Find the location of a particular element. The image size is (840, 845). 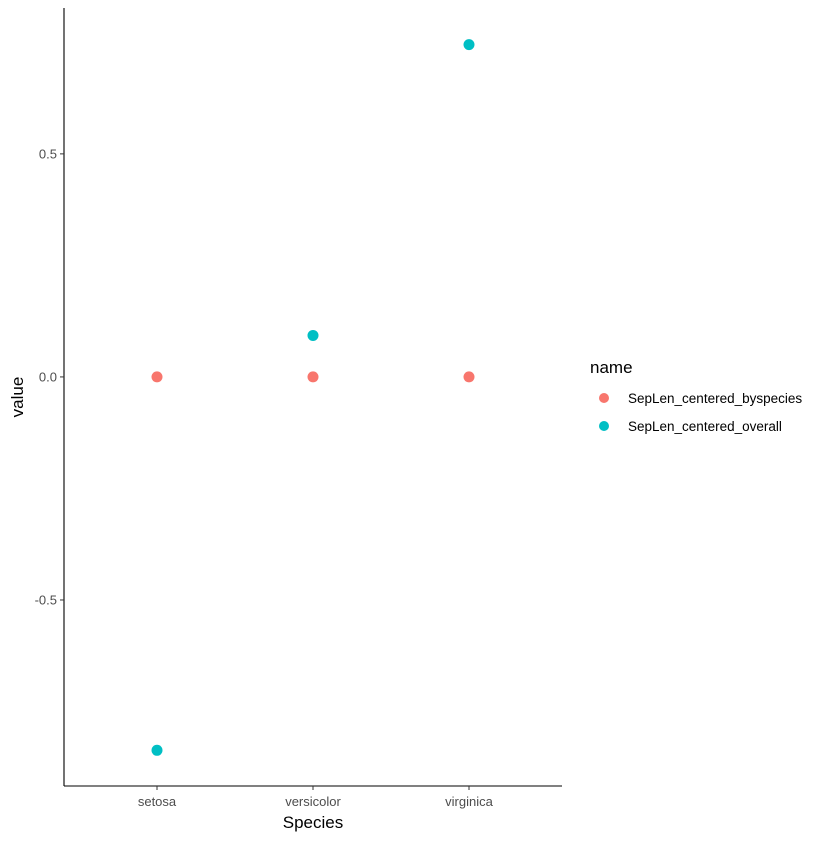

x-tick-label: setosa is located at coordinates (157, 801).